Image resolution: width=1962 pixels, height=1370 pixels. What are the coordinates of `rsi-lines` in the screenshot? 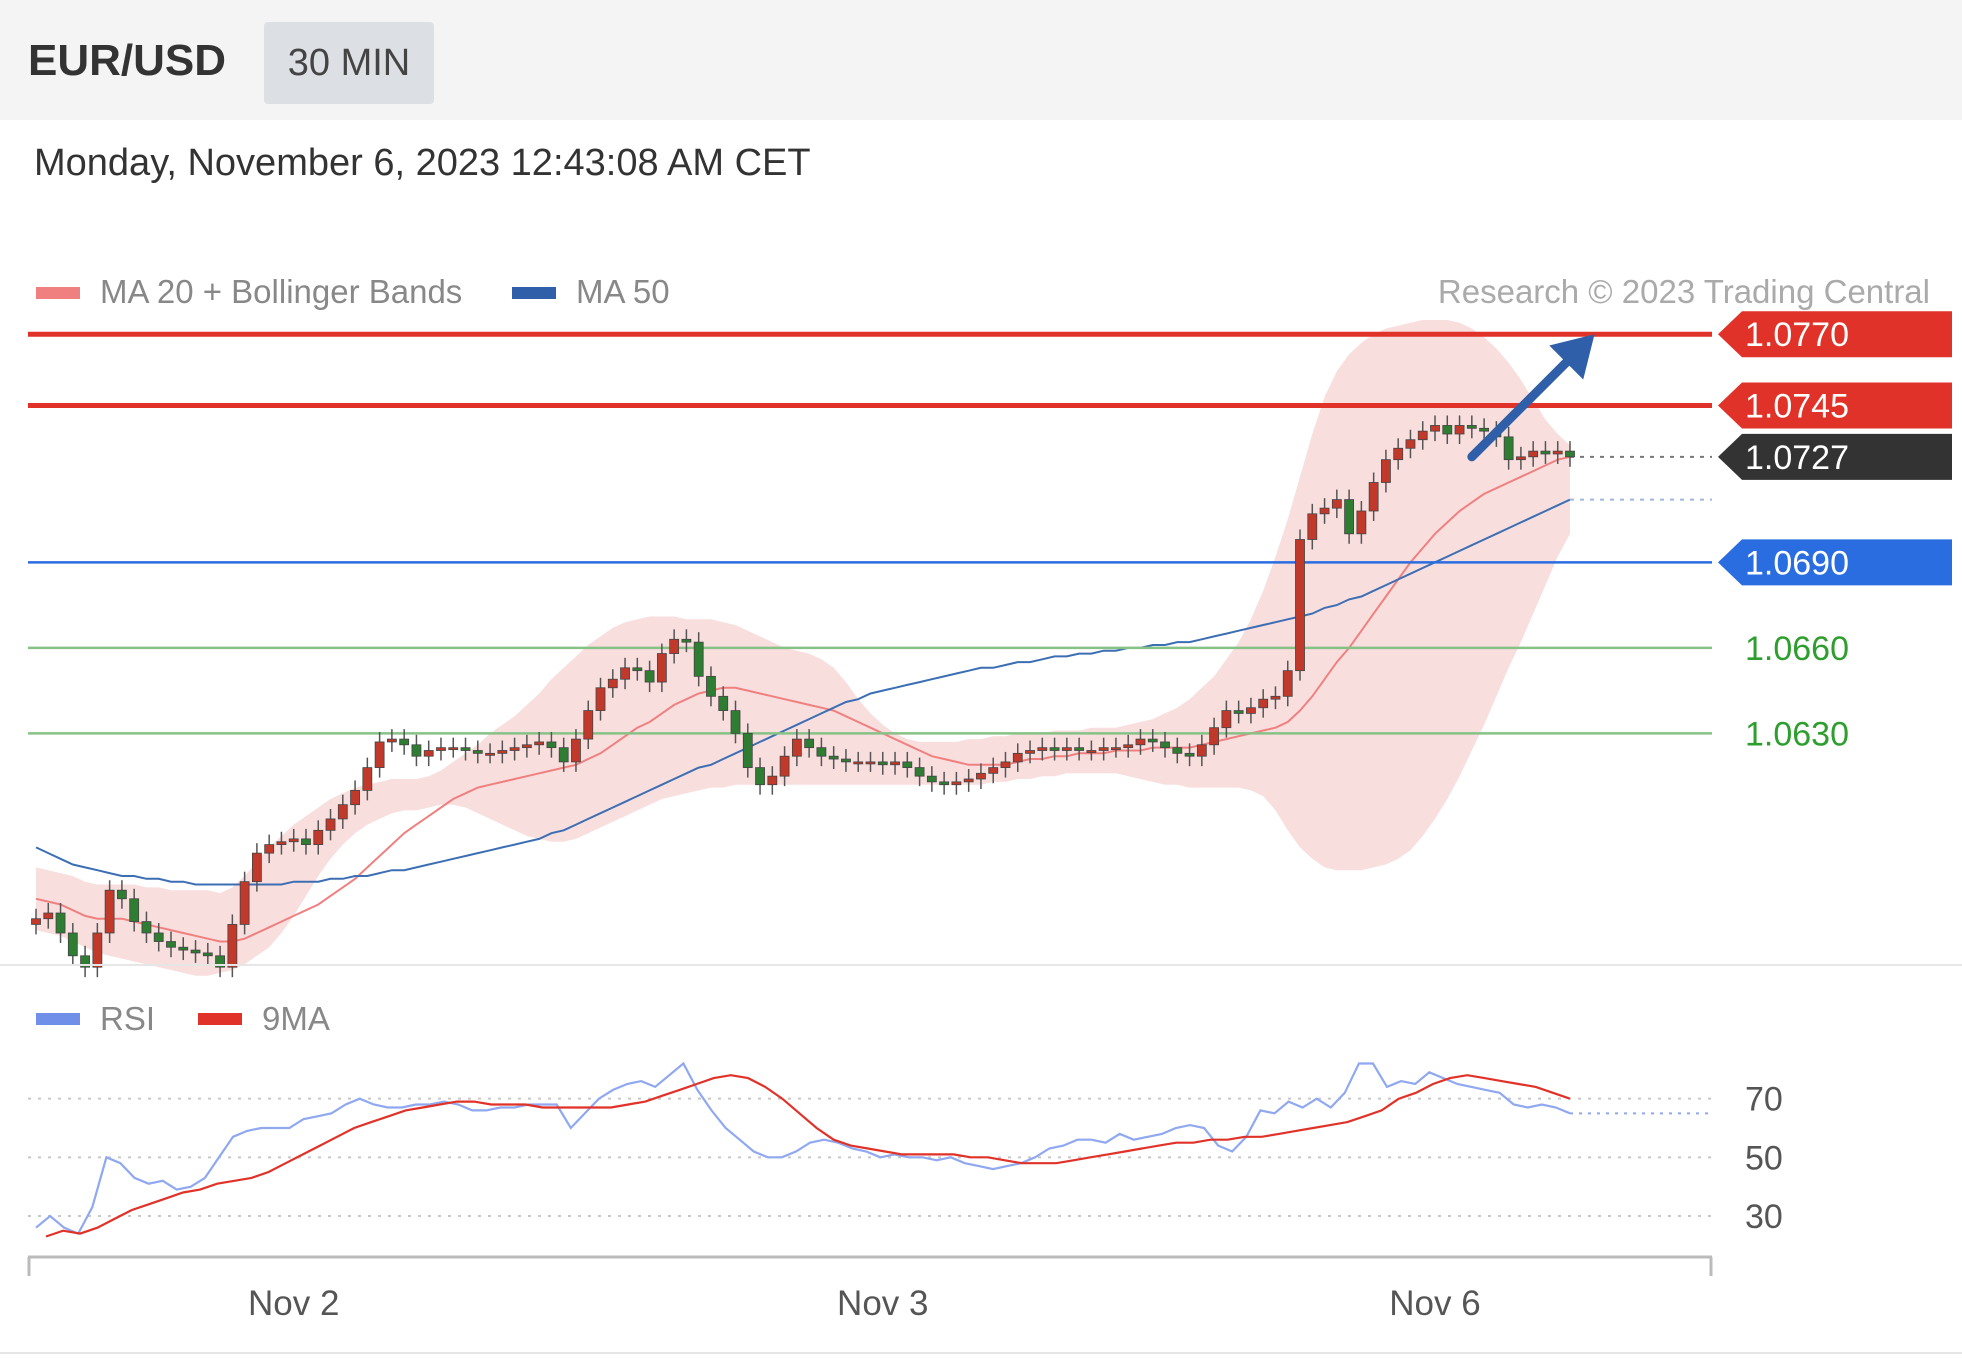 It's located at (873, 1149).